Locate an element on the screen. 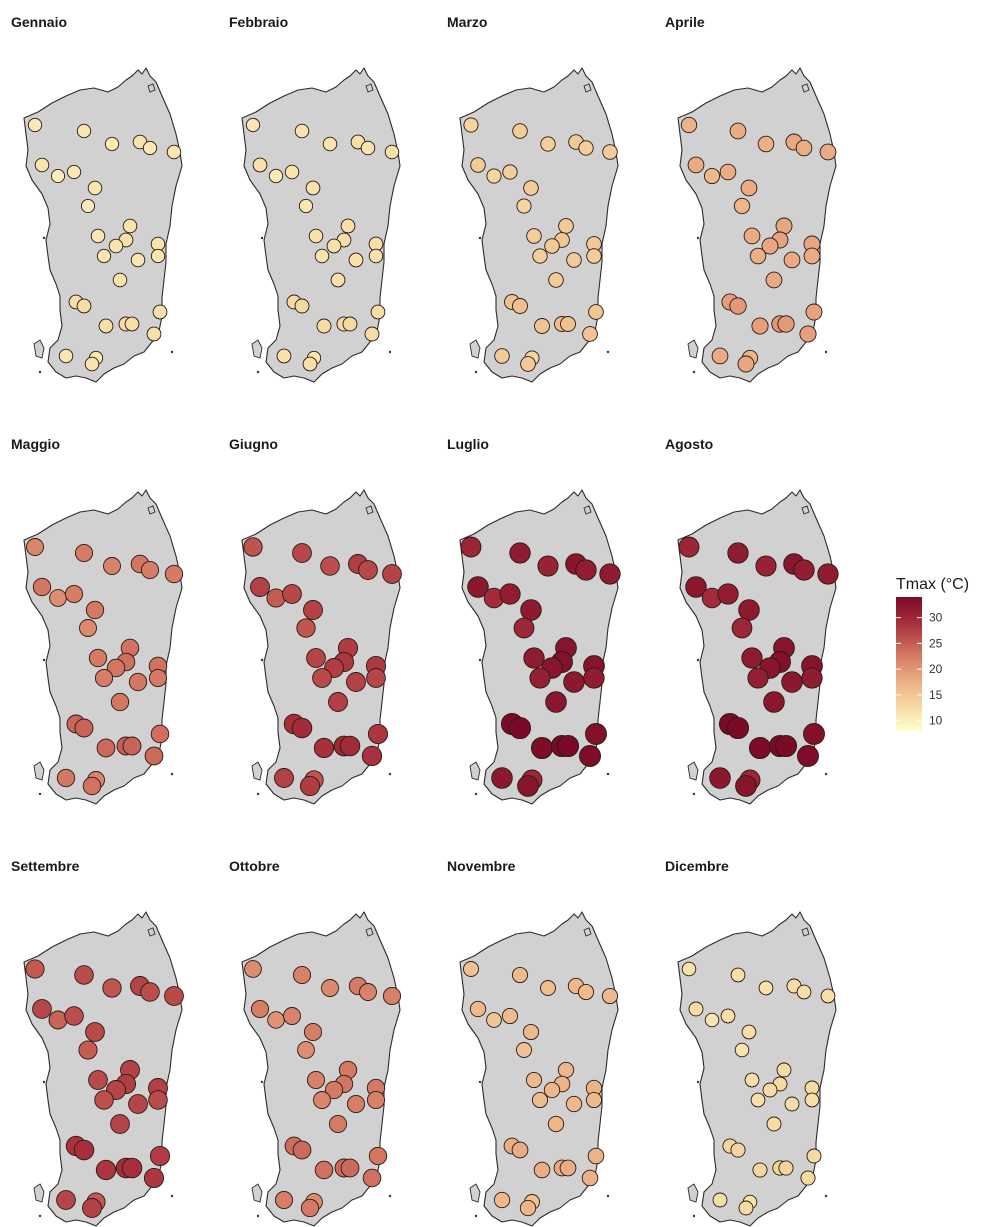 The height and width of the screenshot is (1227, 995). panel-title: Giugno is located at coordinates (253, 444).